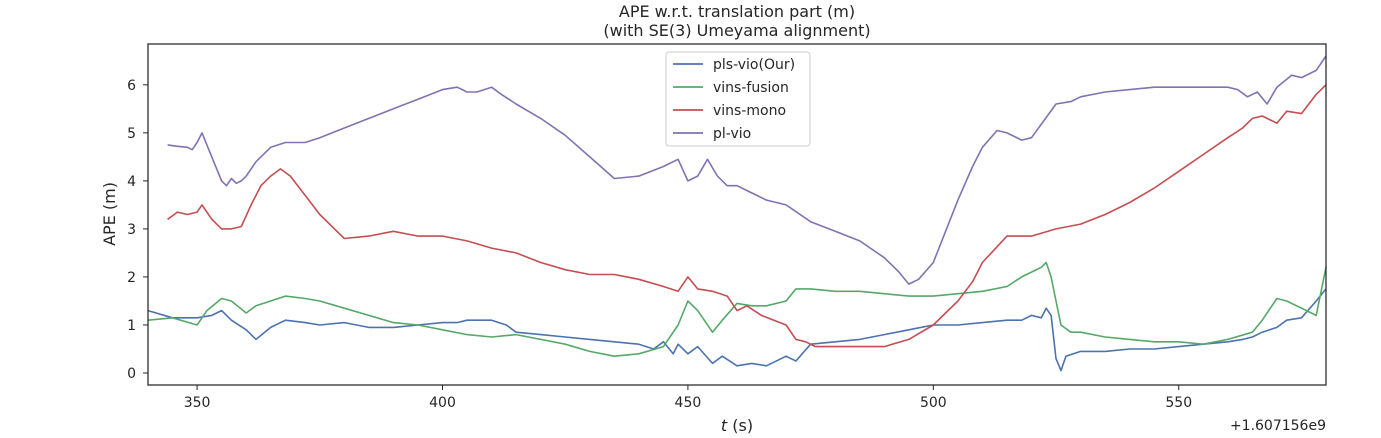 The width and height of the screenshot is (1381, 438). What do you see at coordinates (131, 182) in the screenshot?
I see `y-tick-label: 4` at bounding box center [131, 182].